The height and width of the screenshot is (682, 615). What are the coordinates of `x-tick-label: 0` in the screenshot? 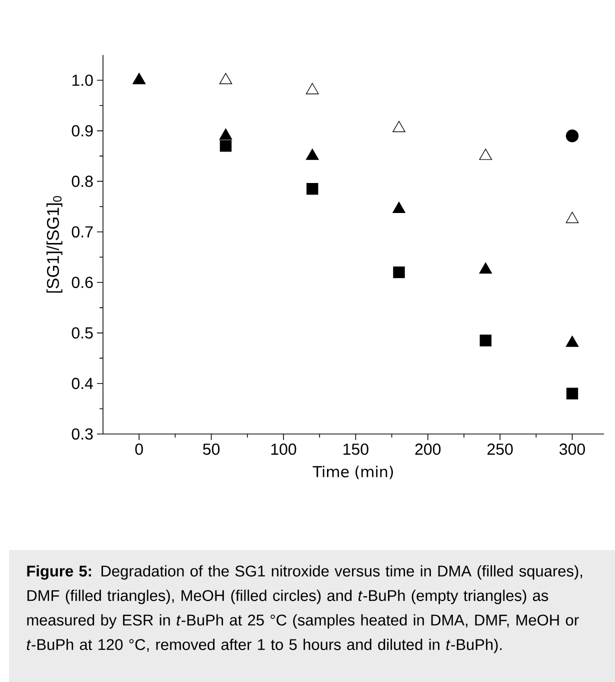 It's located at (139, 449).